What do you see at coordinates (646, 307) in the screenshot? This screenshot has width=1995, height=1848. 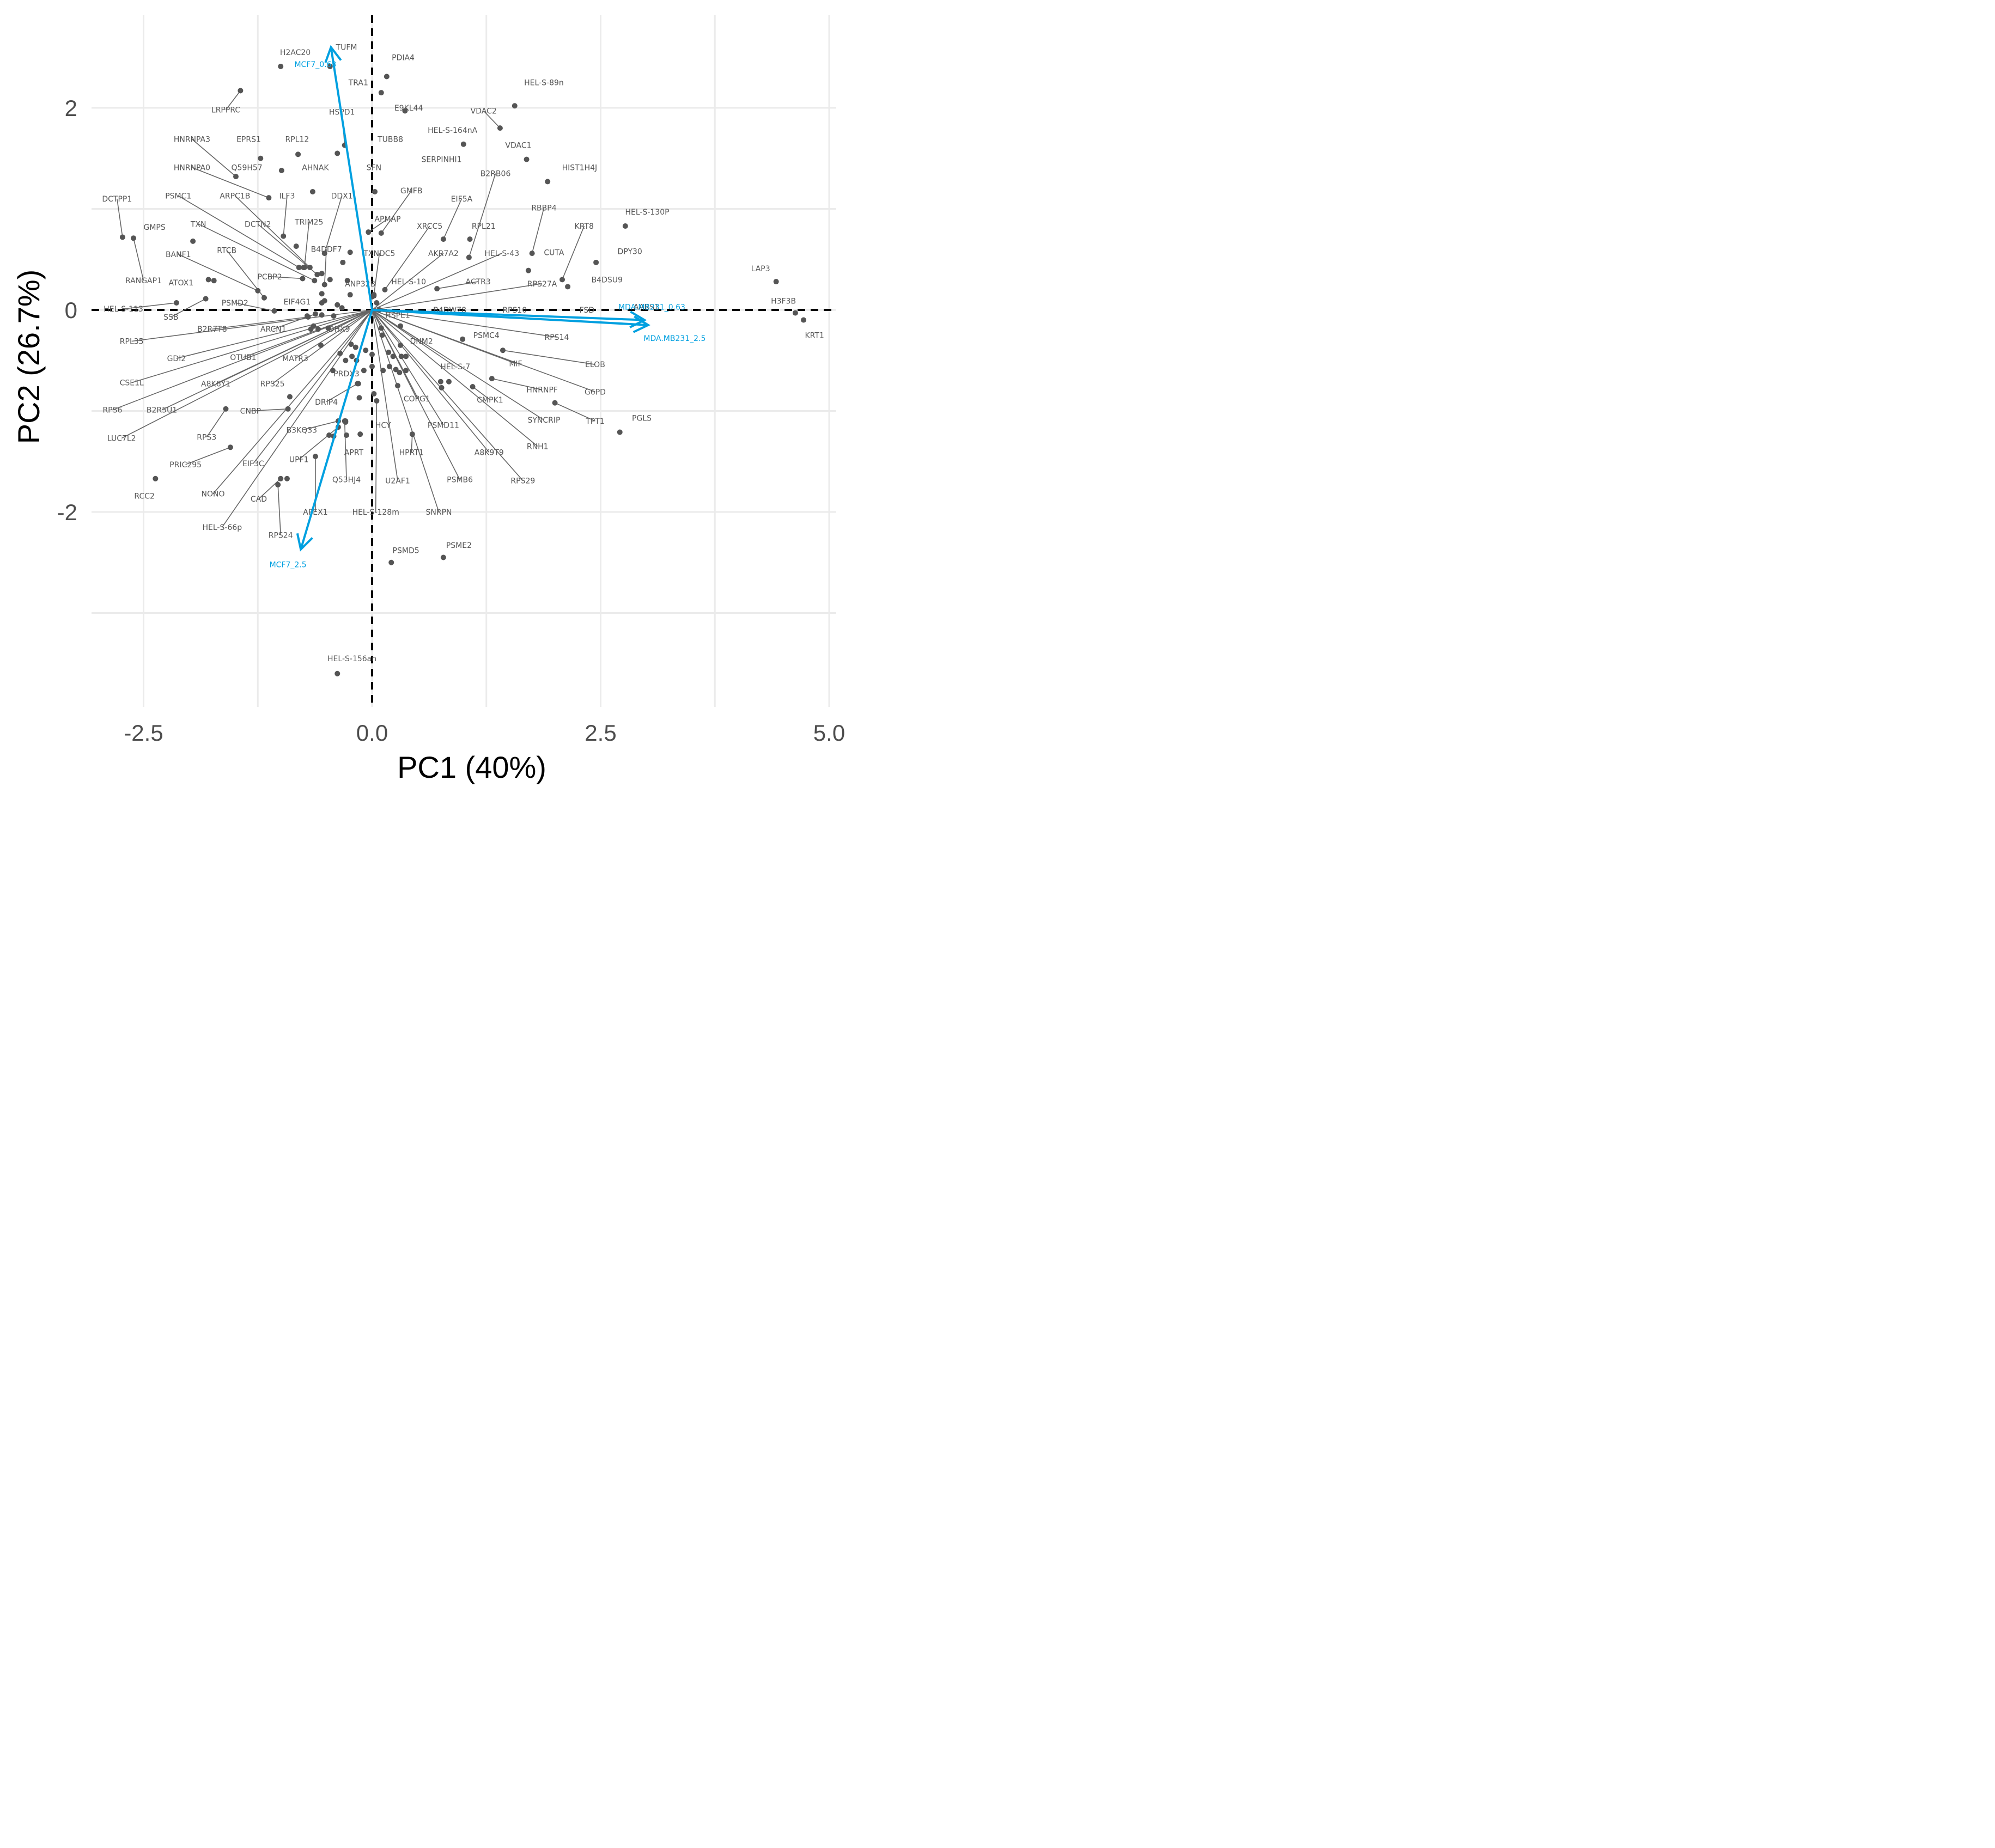 I see `point-label: AARS1` at bounding box center [646, 307].